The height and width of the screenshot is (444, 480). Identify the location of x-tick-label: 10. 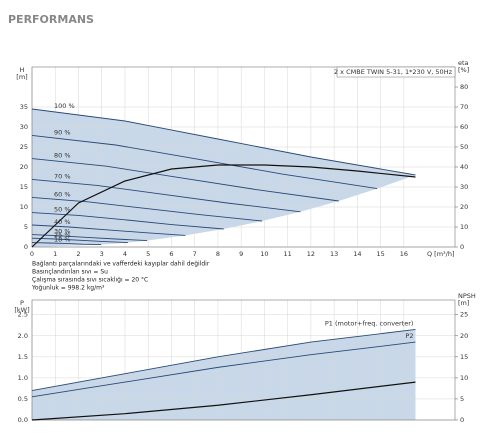
(264, 254).